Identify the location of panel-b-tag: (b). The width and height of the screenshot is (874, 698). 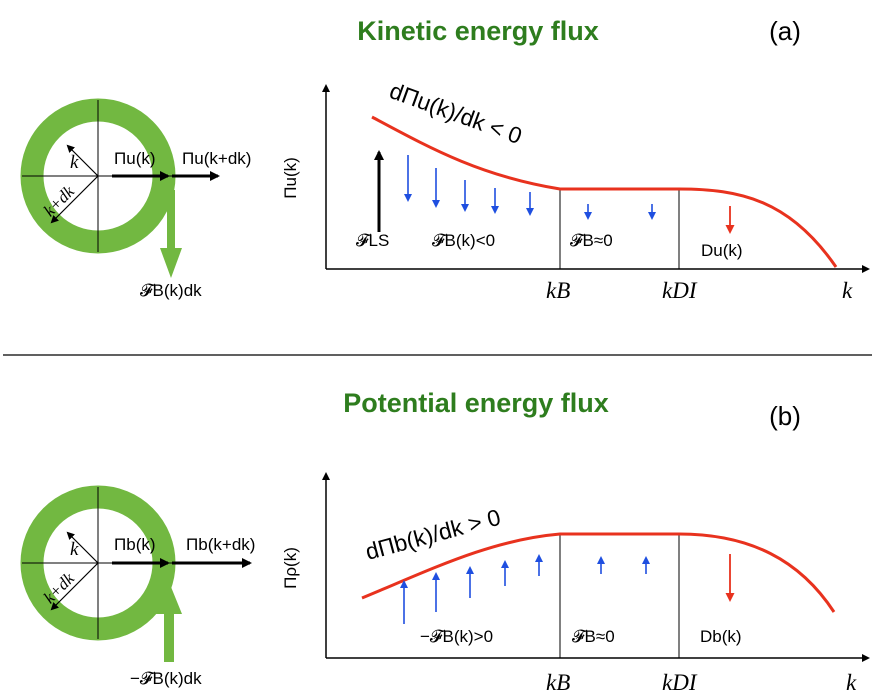
(785, 416).